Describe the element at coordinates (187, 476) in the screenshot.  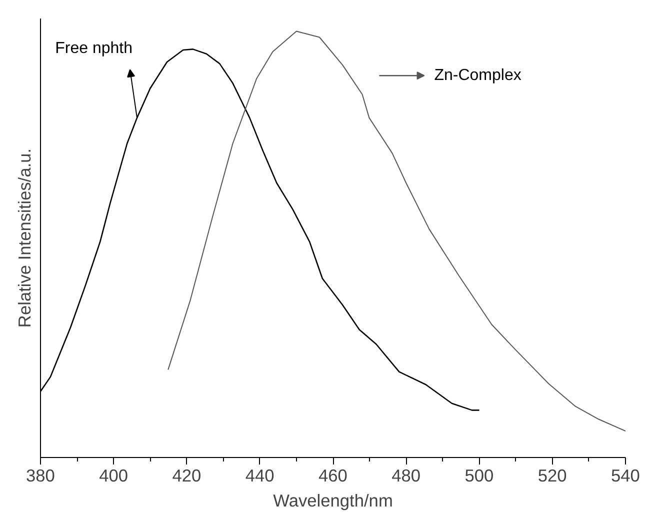
I see `x-tick-label: 420` at that location.